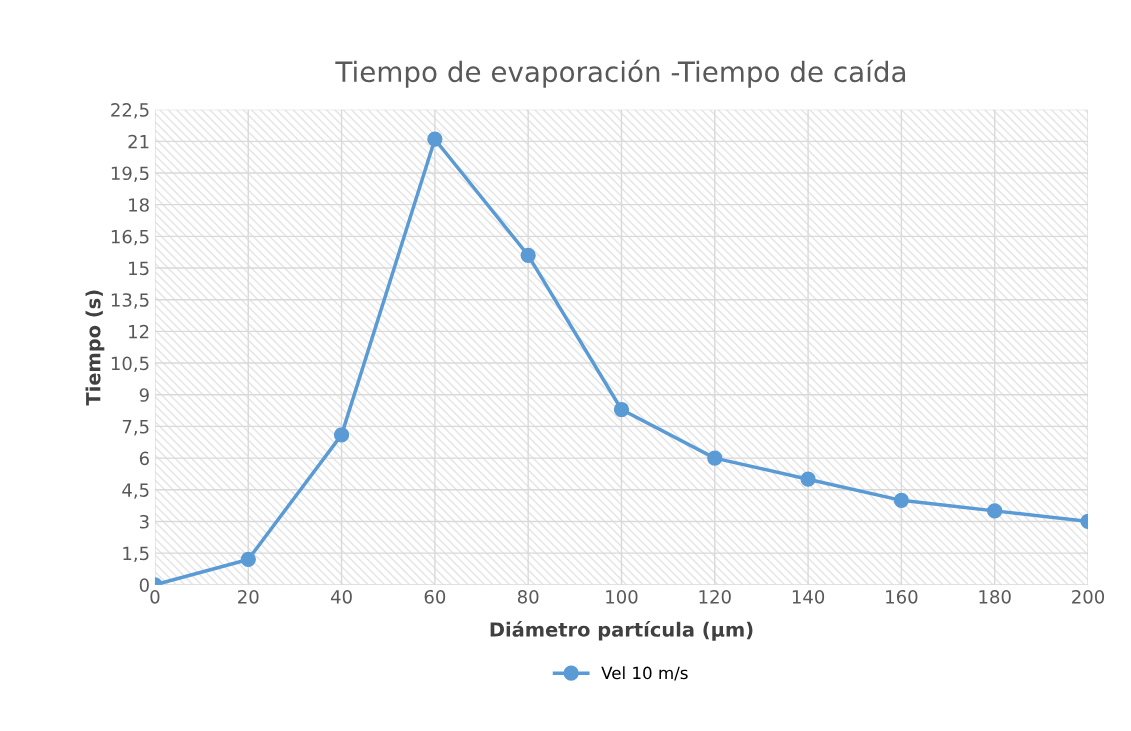 The image size is (1131, 731). I want to click on x-tick-label: 120, so click(715, 596).